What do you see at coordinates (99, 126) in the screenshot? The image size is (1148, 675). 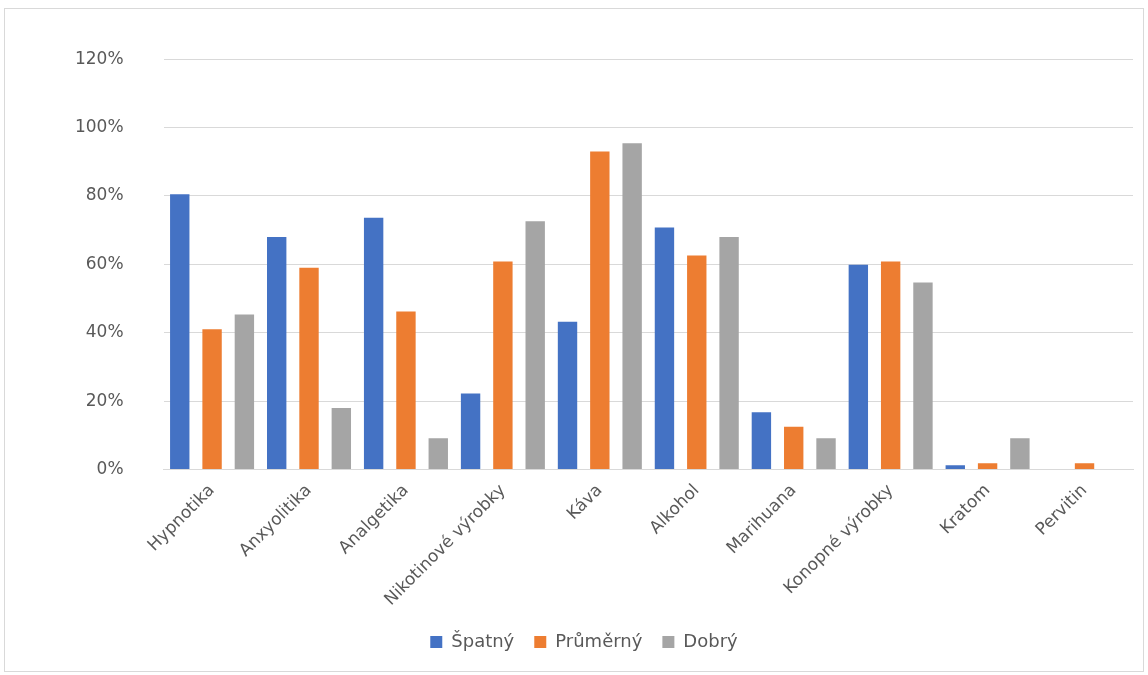 I see `y-tick-label: 100%` at bounding box center [99, 126].